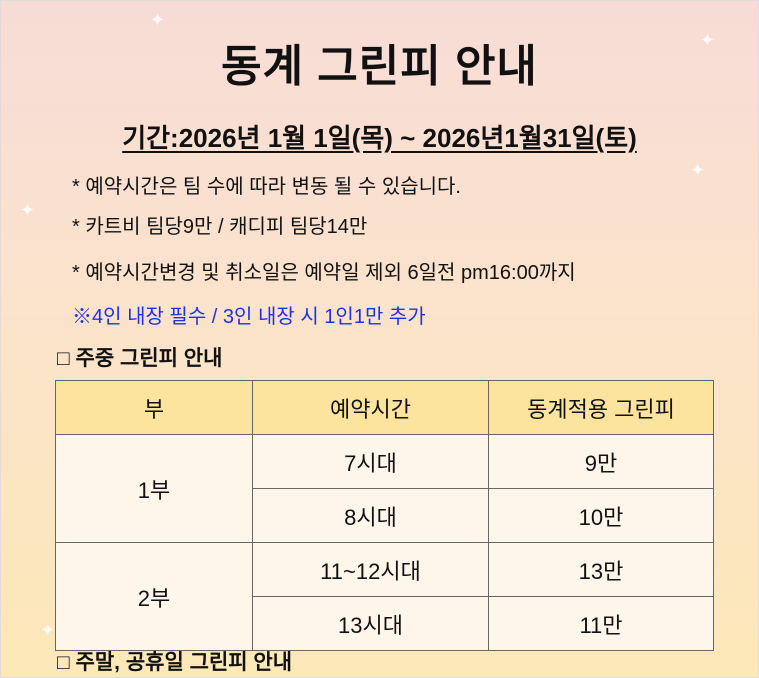  Describe the element at coordinates (601, 407) in the screenshot. I see `header-fee: 동계적용 그린피` at that location.